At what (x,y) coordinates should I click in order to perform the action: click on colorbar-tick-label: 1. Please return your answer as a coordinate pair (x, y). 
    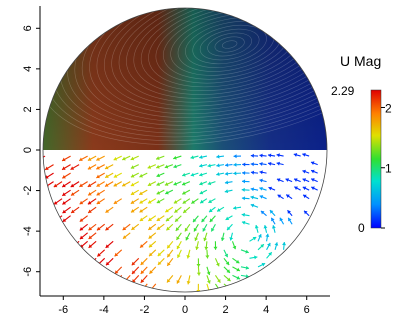
    Looking at the image, I should click on (388, 169).